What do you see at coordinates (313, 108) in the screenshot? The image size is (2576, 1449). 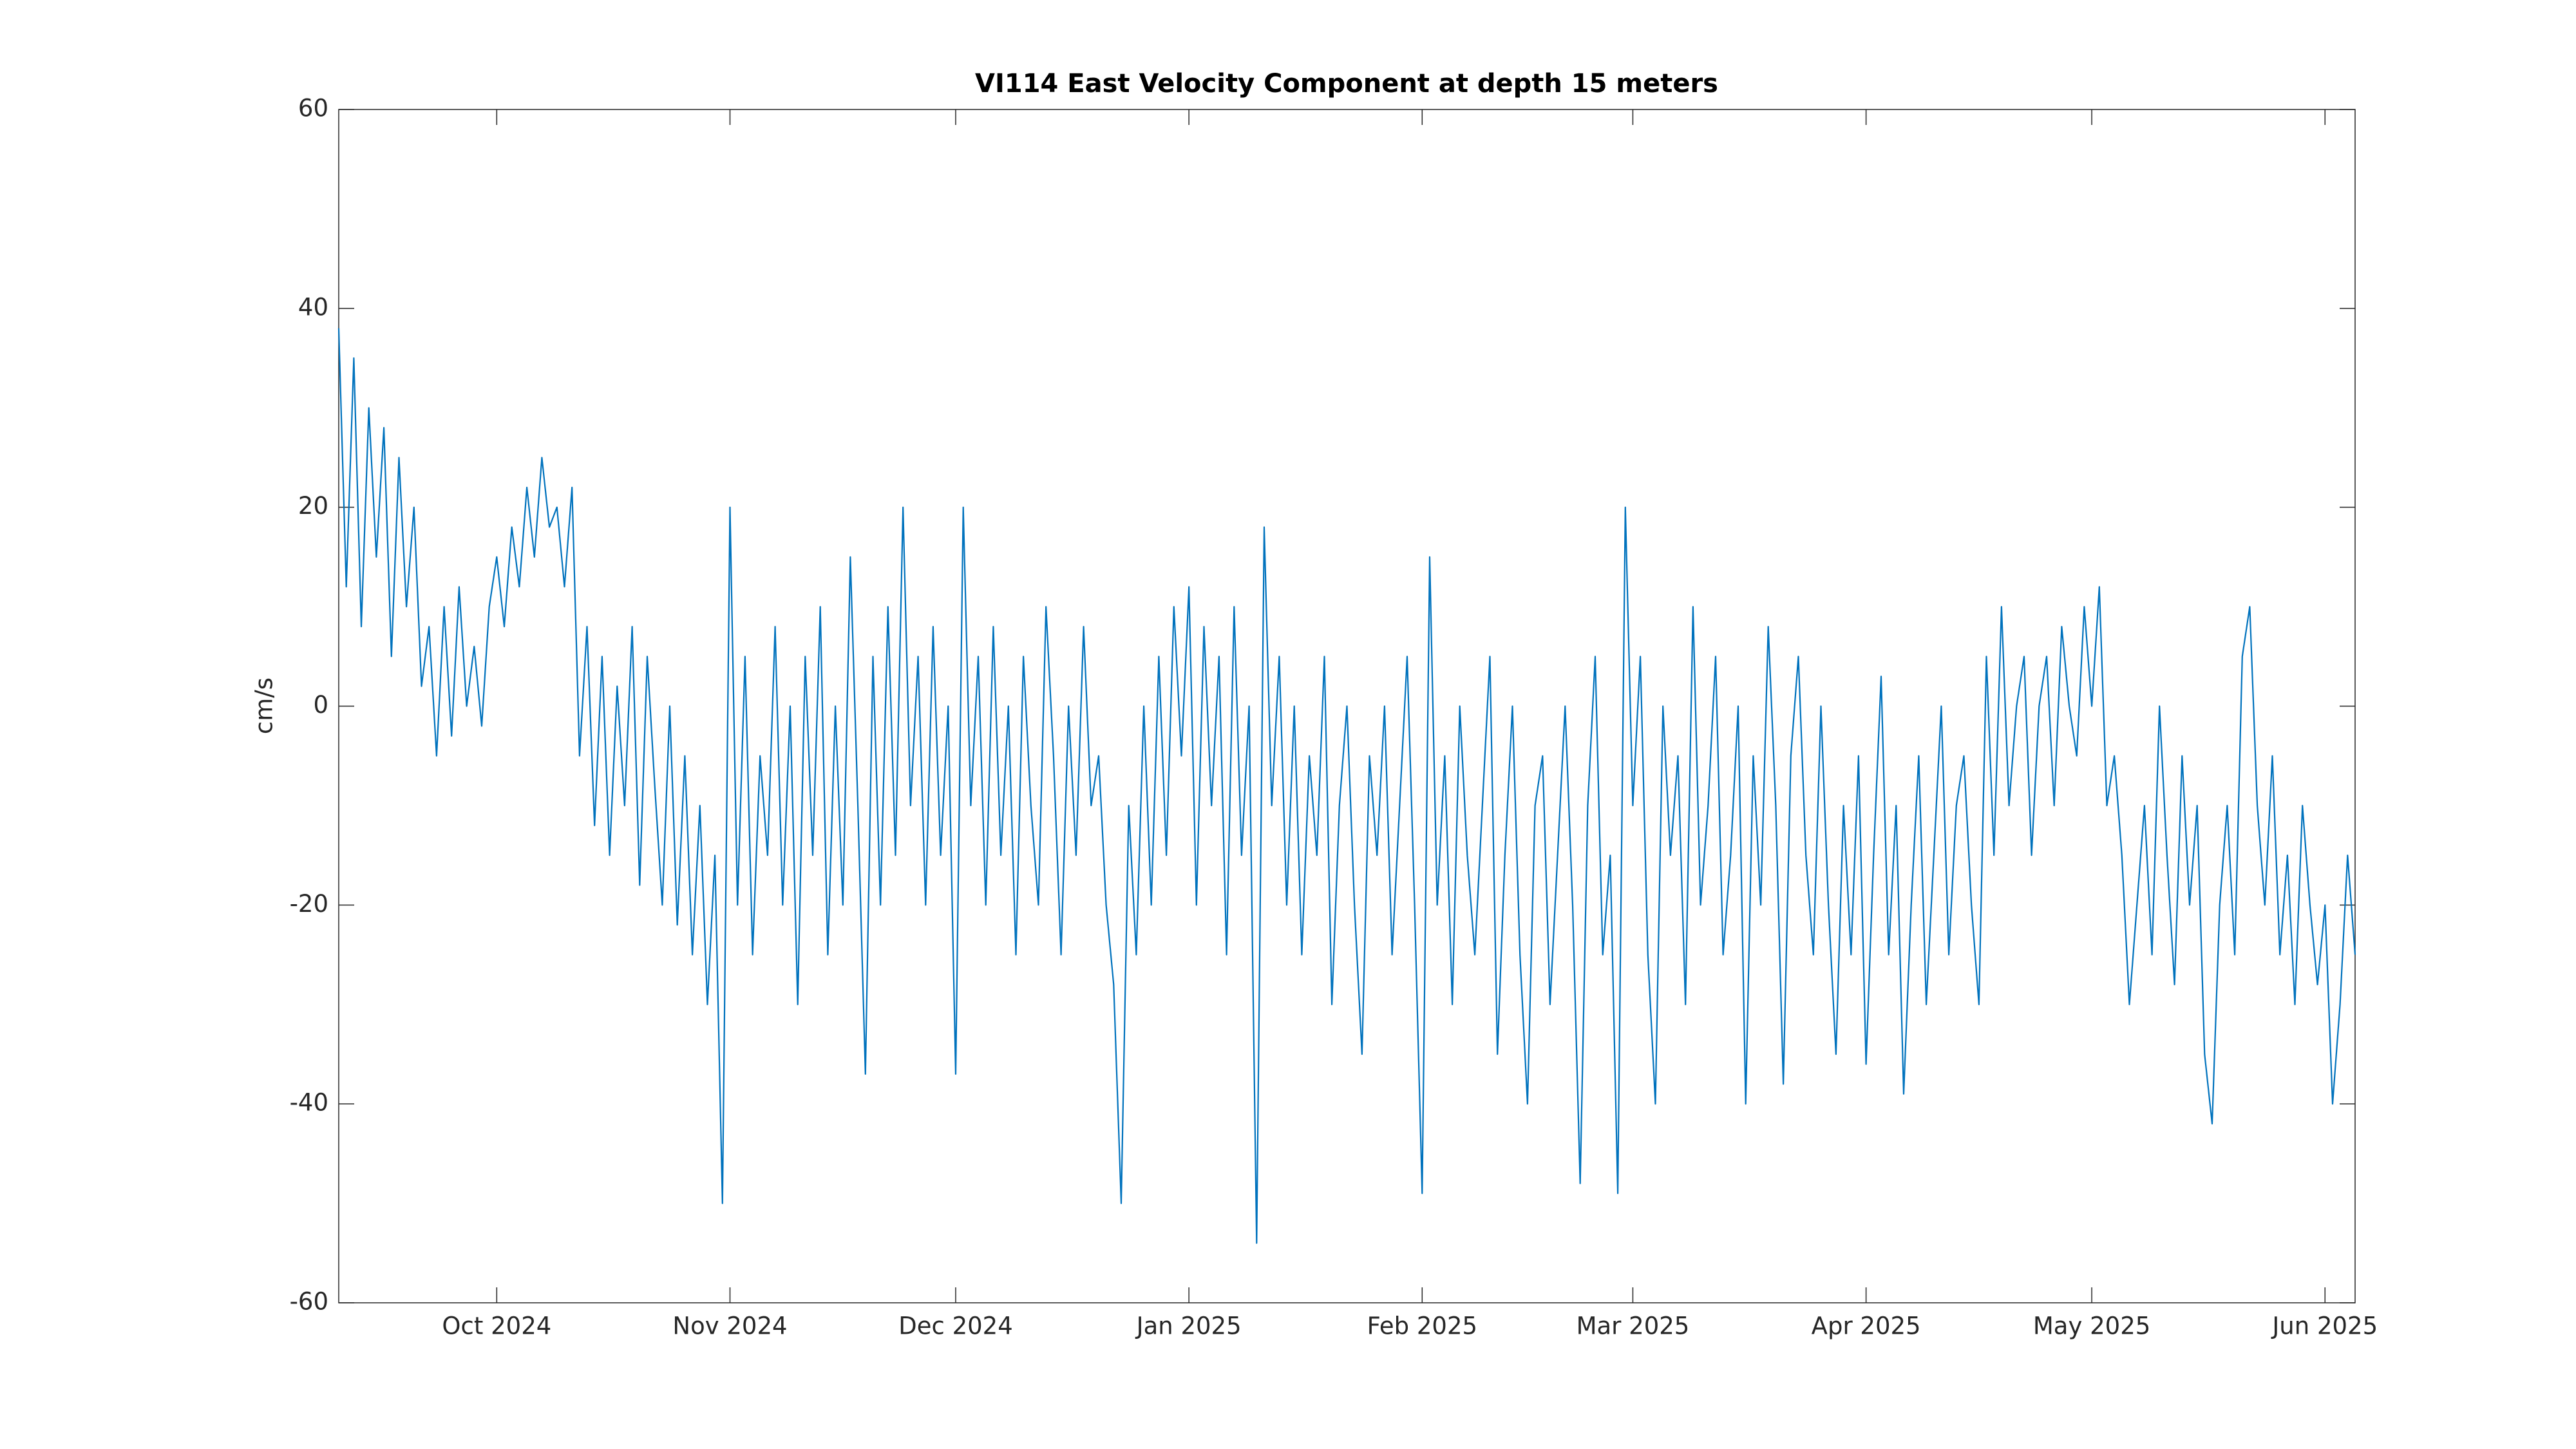 I see `y-tick-label: 60` at bounding box center [313, 108].